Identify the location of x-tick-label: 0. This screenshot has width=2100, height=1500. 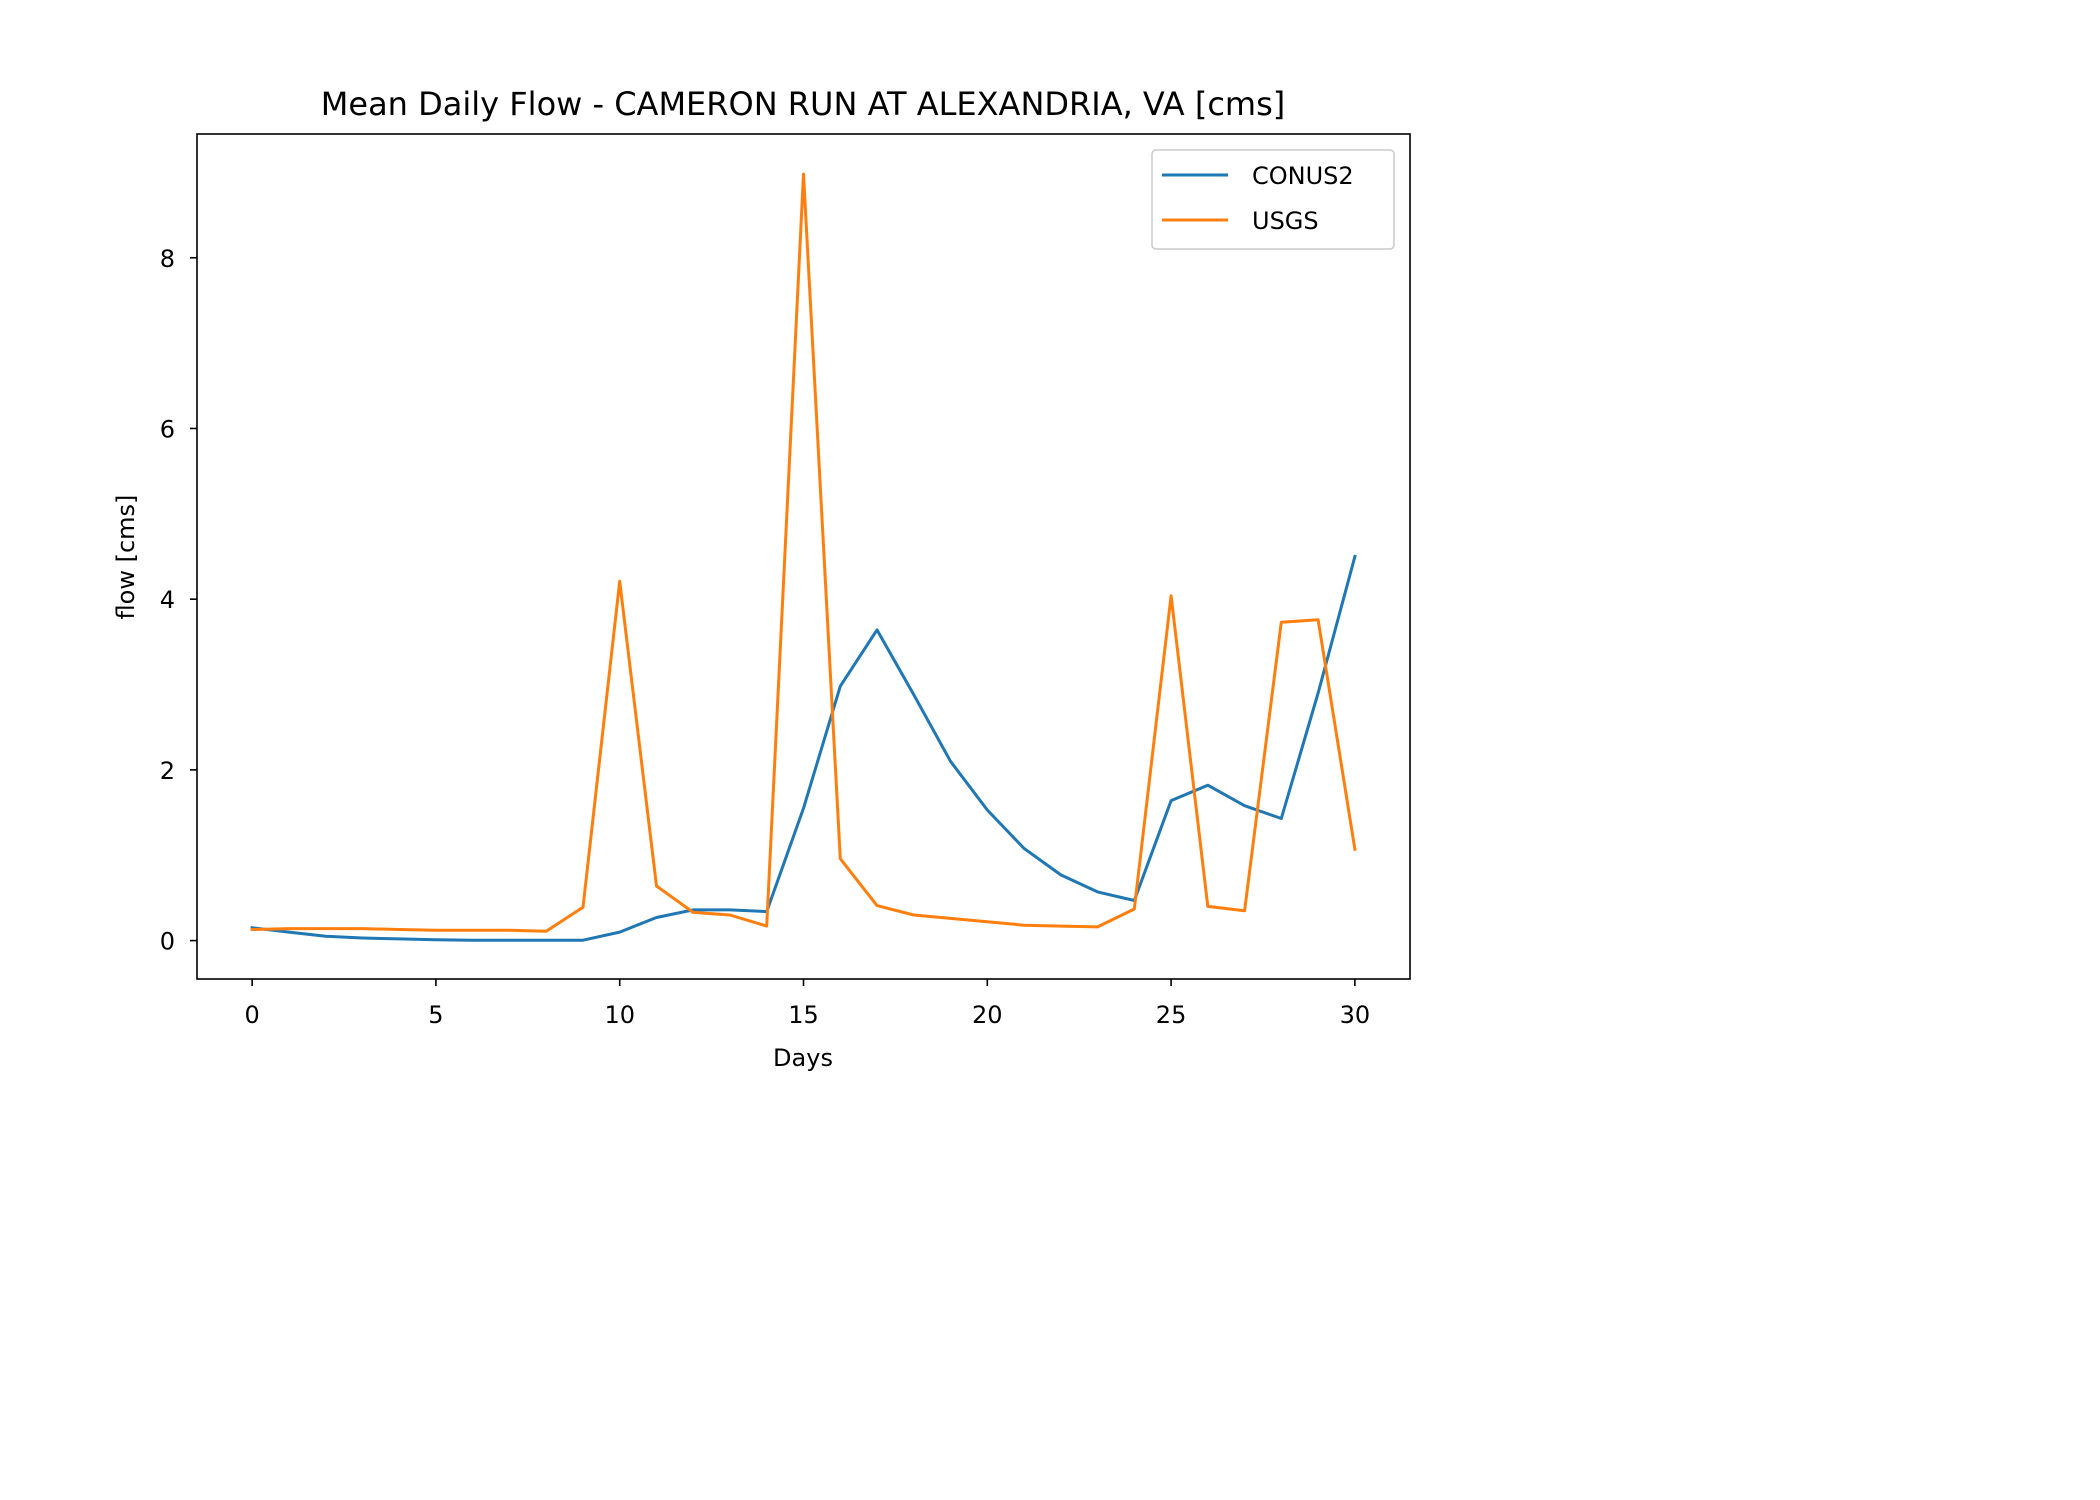
(251, 1015).